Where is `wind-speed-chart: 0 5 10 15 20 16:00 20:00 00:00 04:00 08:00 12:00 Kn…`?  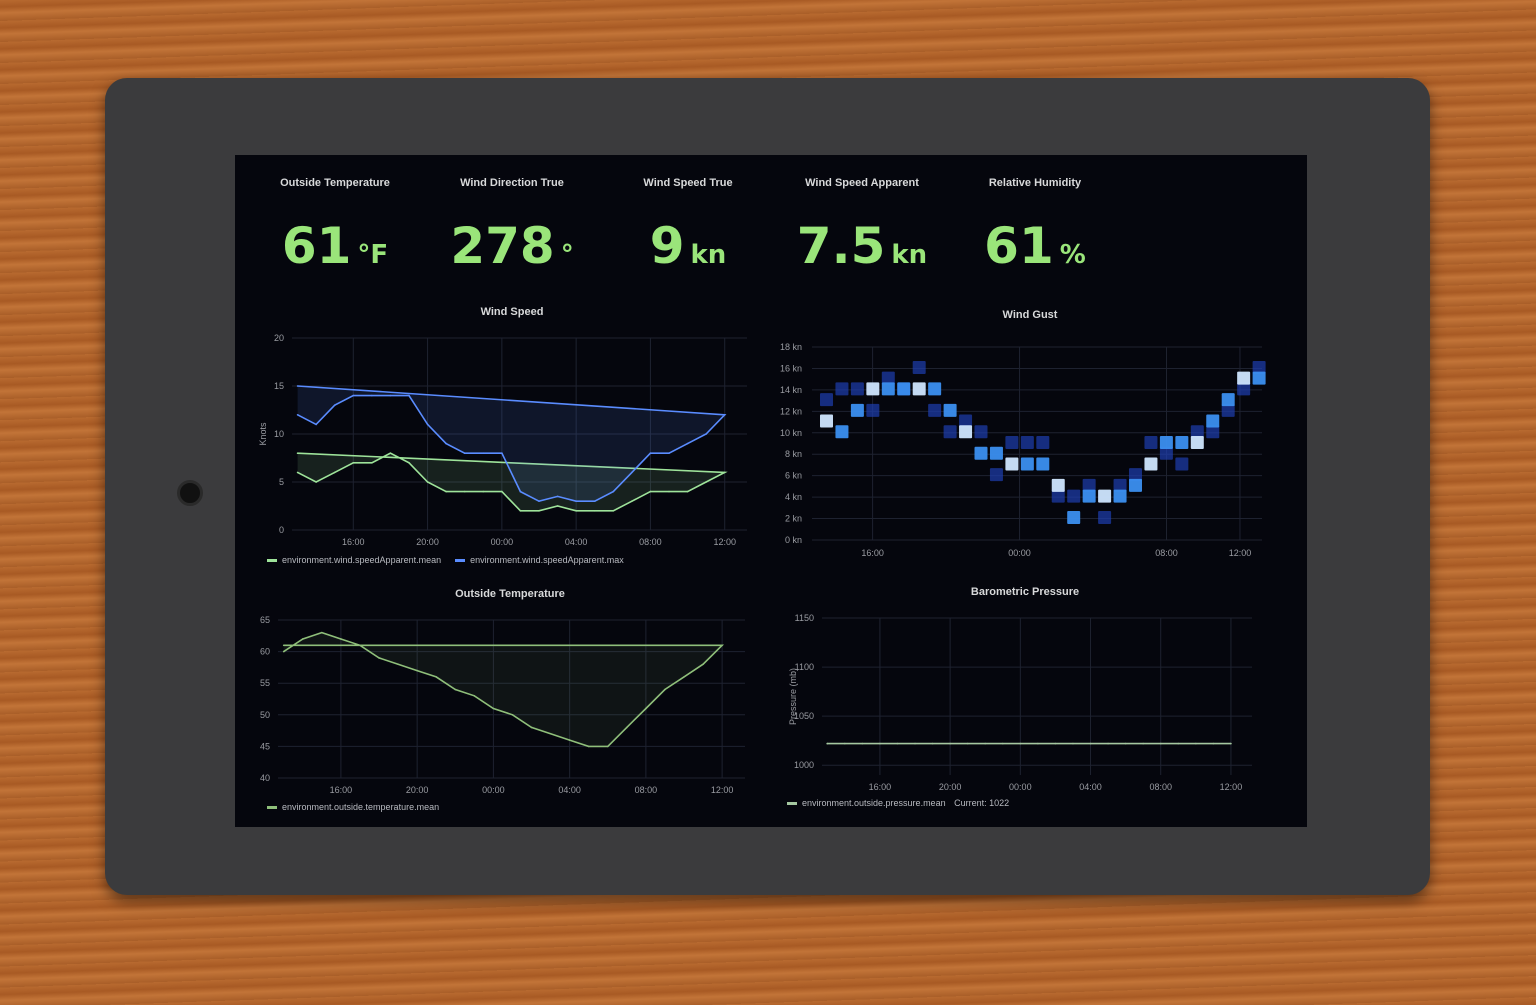
wind-speed-chart: 0 5 10 15 20 16:00 20:00 00:00 04:00 08:00 12:00 Kn… is located at coordinates (505, 435).